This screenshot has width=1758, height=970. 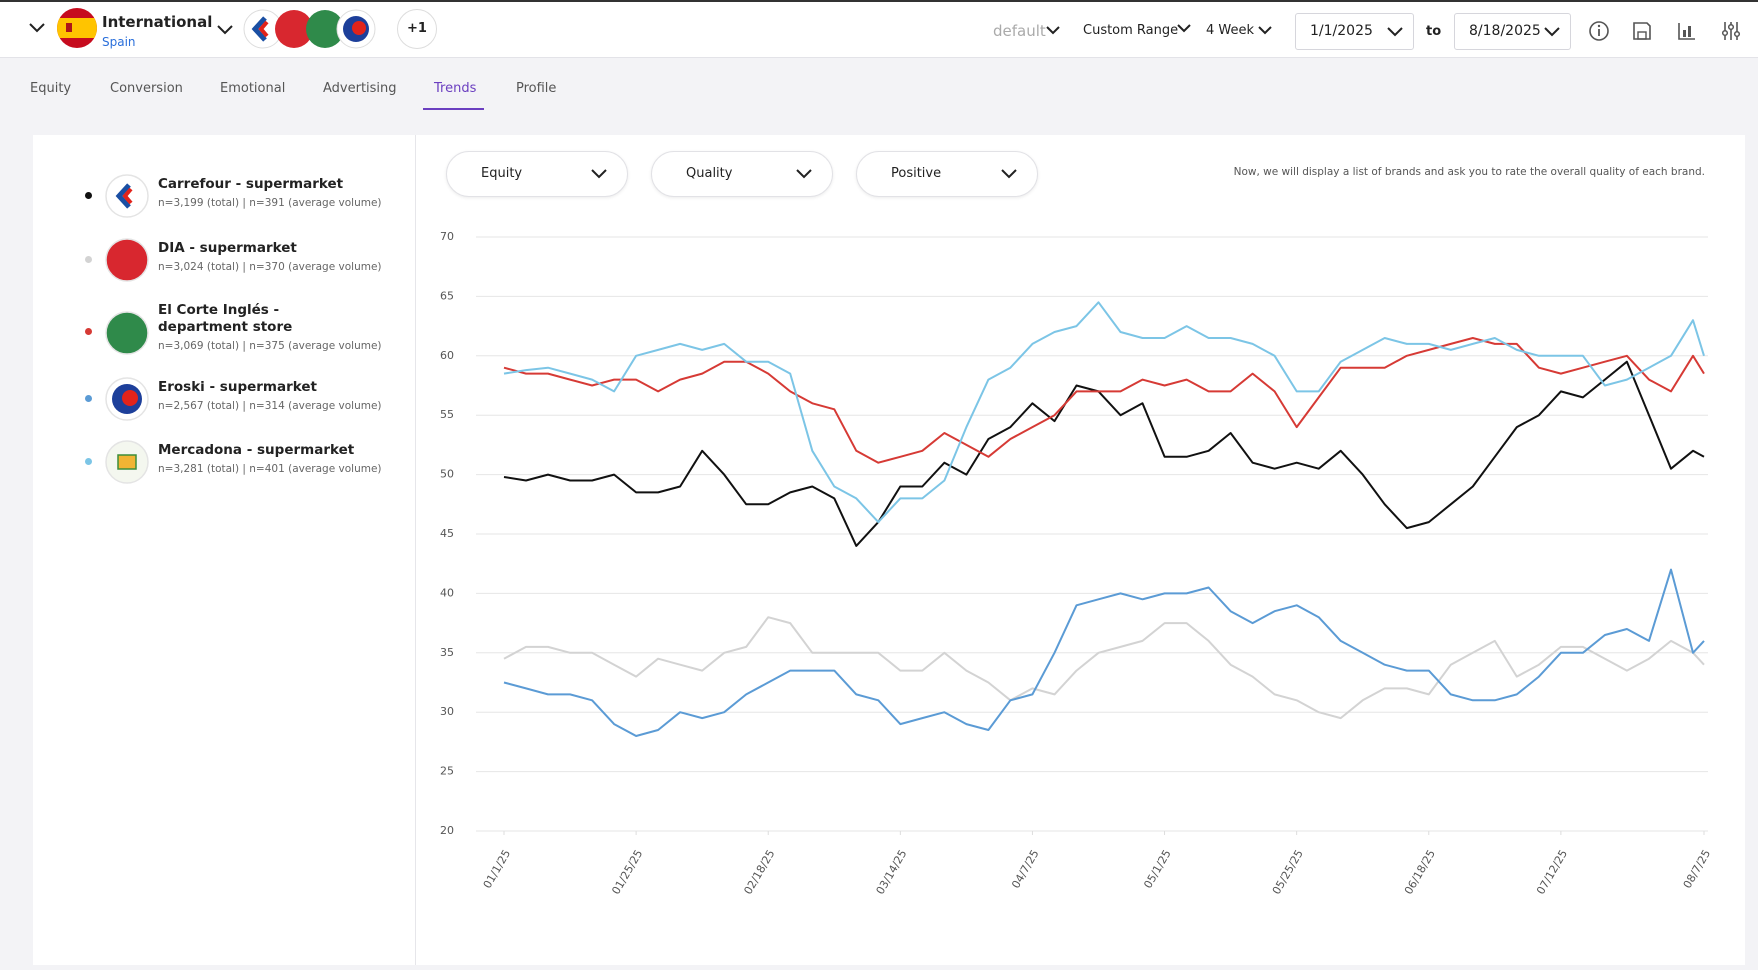 I want to click on y-tick-label: 60, so click(x=447, y=355).